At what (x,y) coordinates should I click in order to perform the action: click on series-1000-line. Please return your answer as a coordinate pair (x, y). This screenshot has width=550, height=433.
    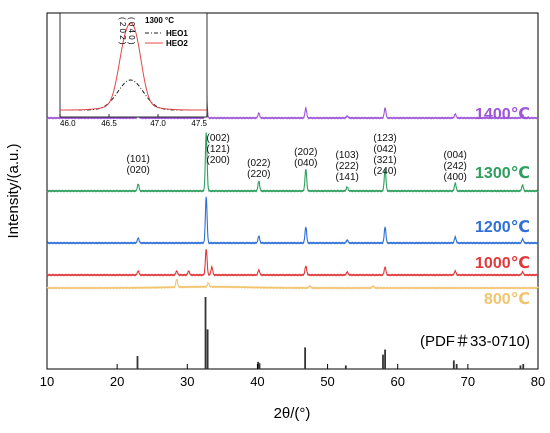
    Looking at the image, I should click on (292, 263).